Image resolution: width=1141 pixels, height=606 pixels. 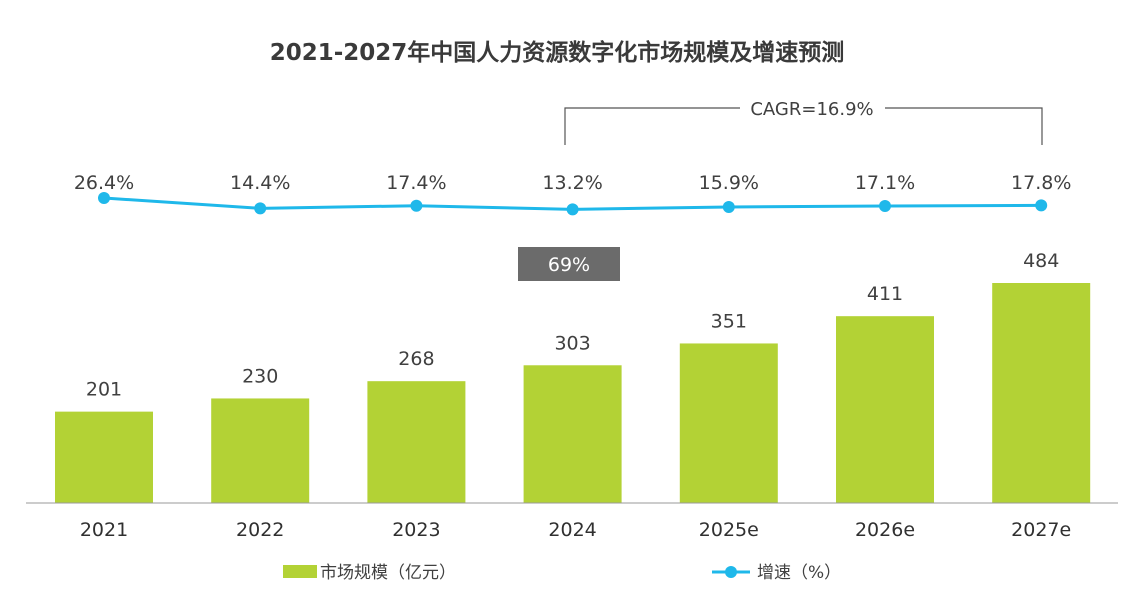 What do you see at coordinates (1041, 393) in the screenshot?
I see `bar-2027e` at bounding box center [1041, 393].